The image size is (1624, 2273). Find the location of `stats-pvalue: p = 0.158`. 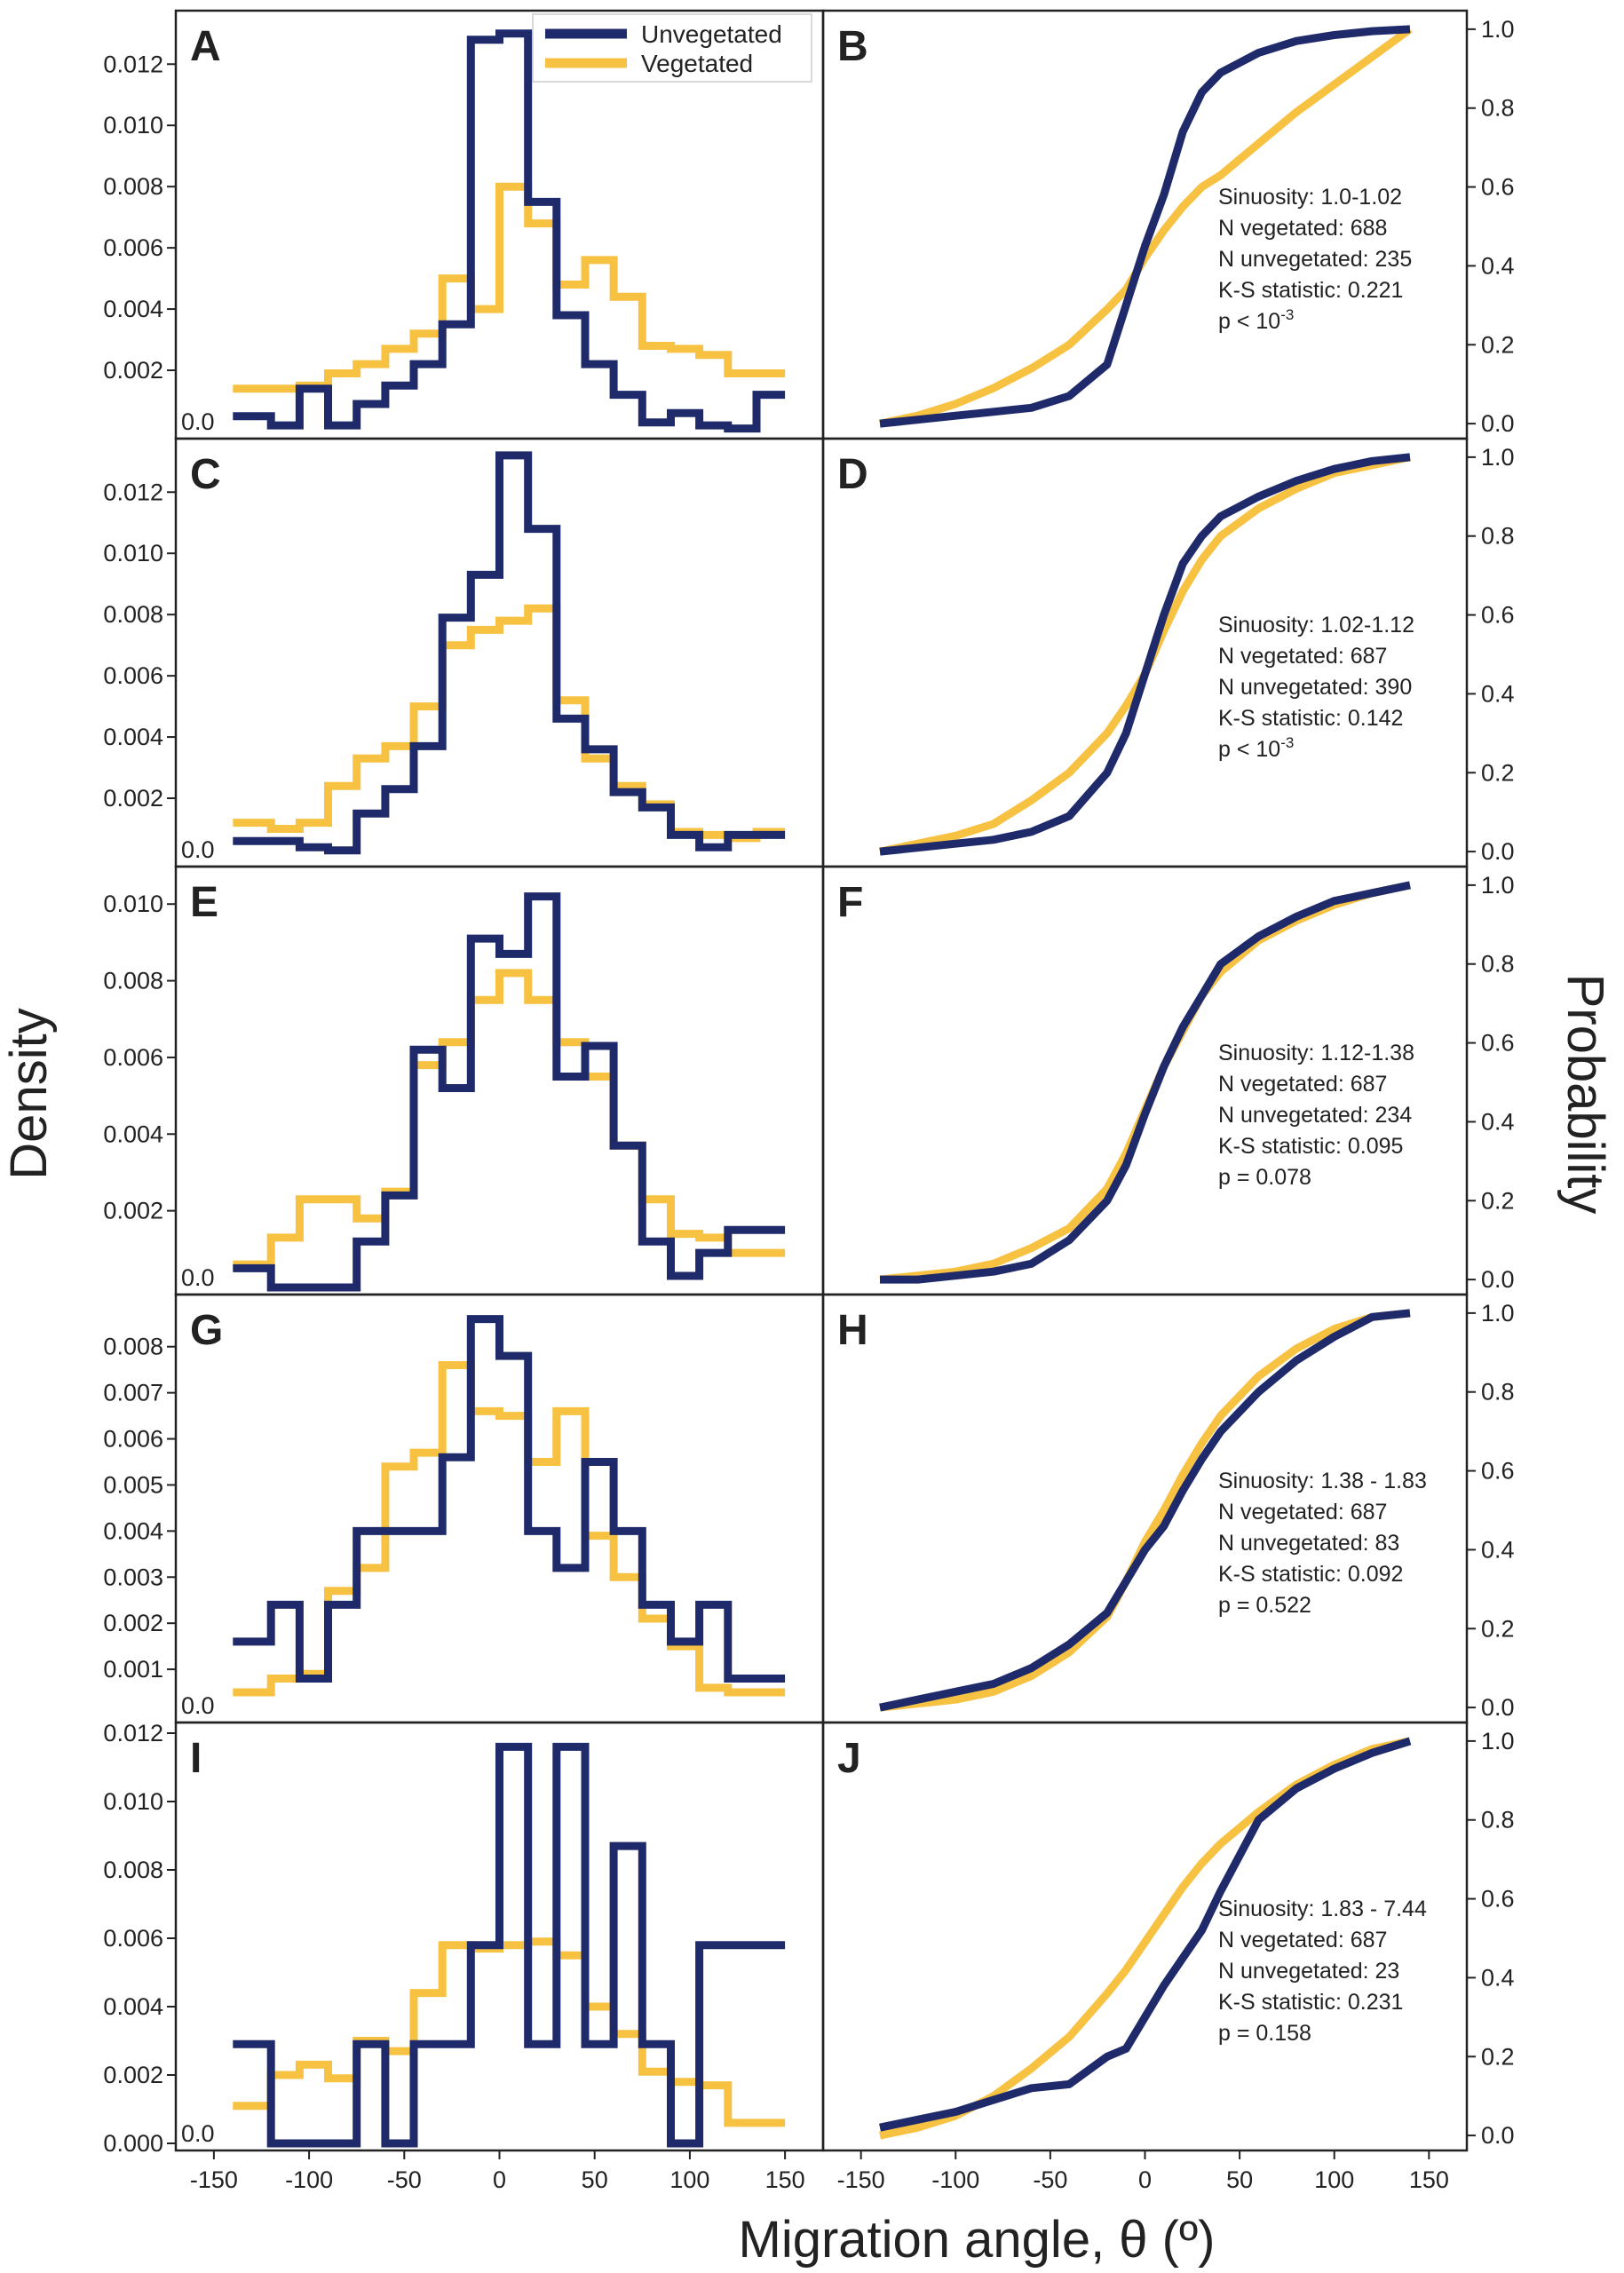

stats-pvalue: p = 0.158 is located at coordinates (1264, 2033).